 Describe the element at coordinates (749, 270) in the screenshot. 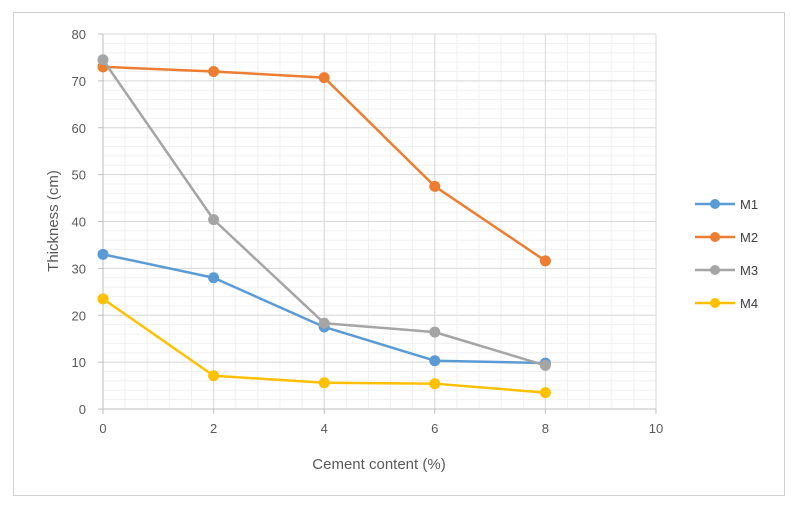

I see `legend-label: M3` at that location.